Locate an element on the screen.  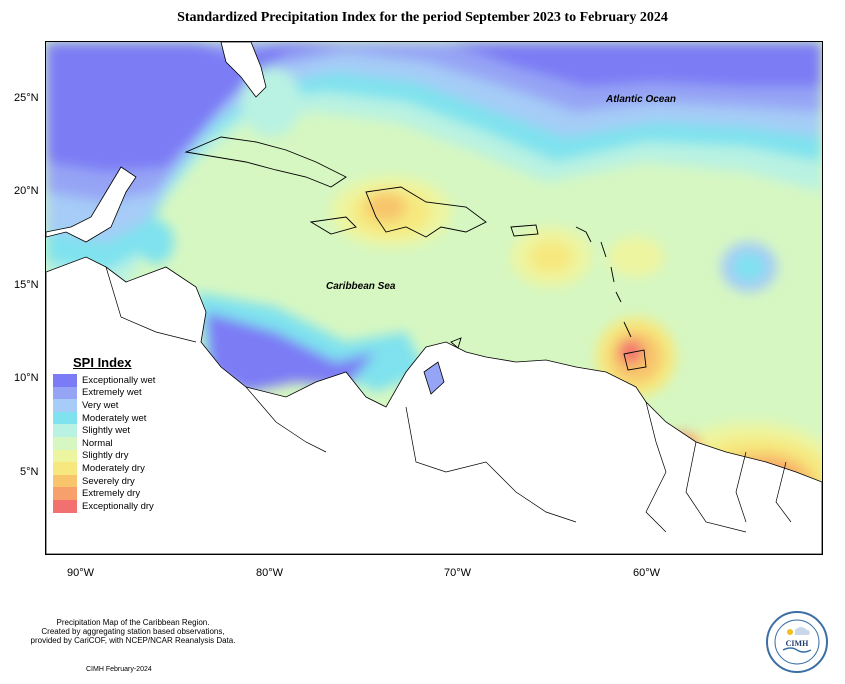
legend-item: Slightly wet is located at coordinates (109, 430).